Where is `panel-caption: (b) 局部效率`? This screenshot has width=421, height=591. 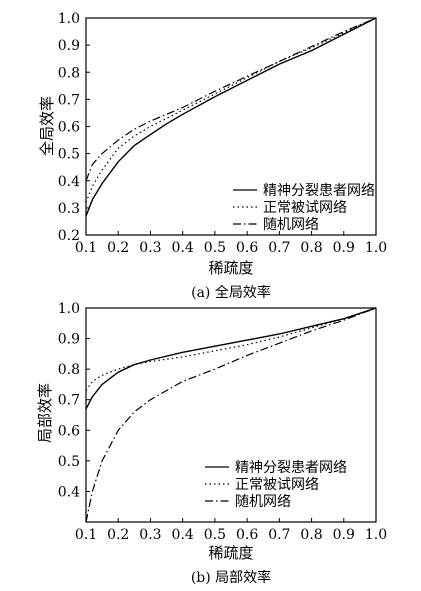 panel-caption: (b) 局部效率 is located at coordinates (231, 577).